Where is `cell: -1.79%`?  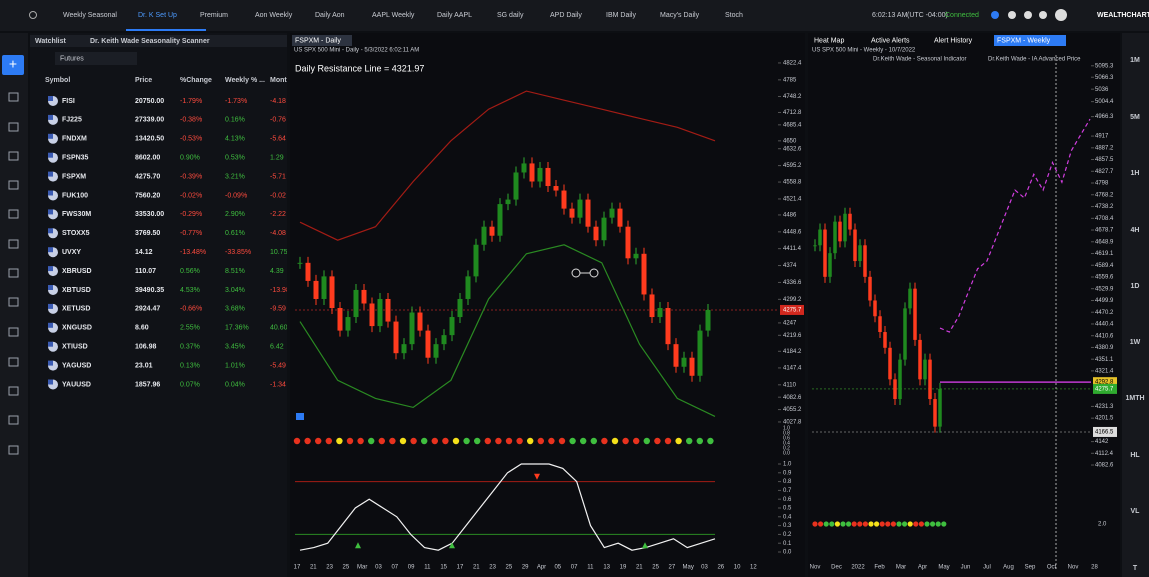
cell: -1.79% is located at coordinates (191, 101).